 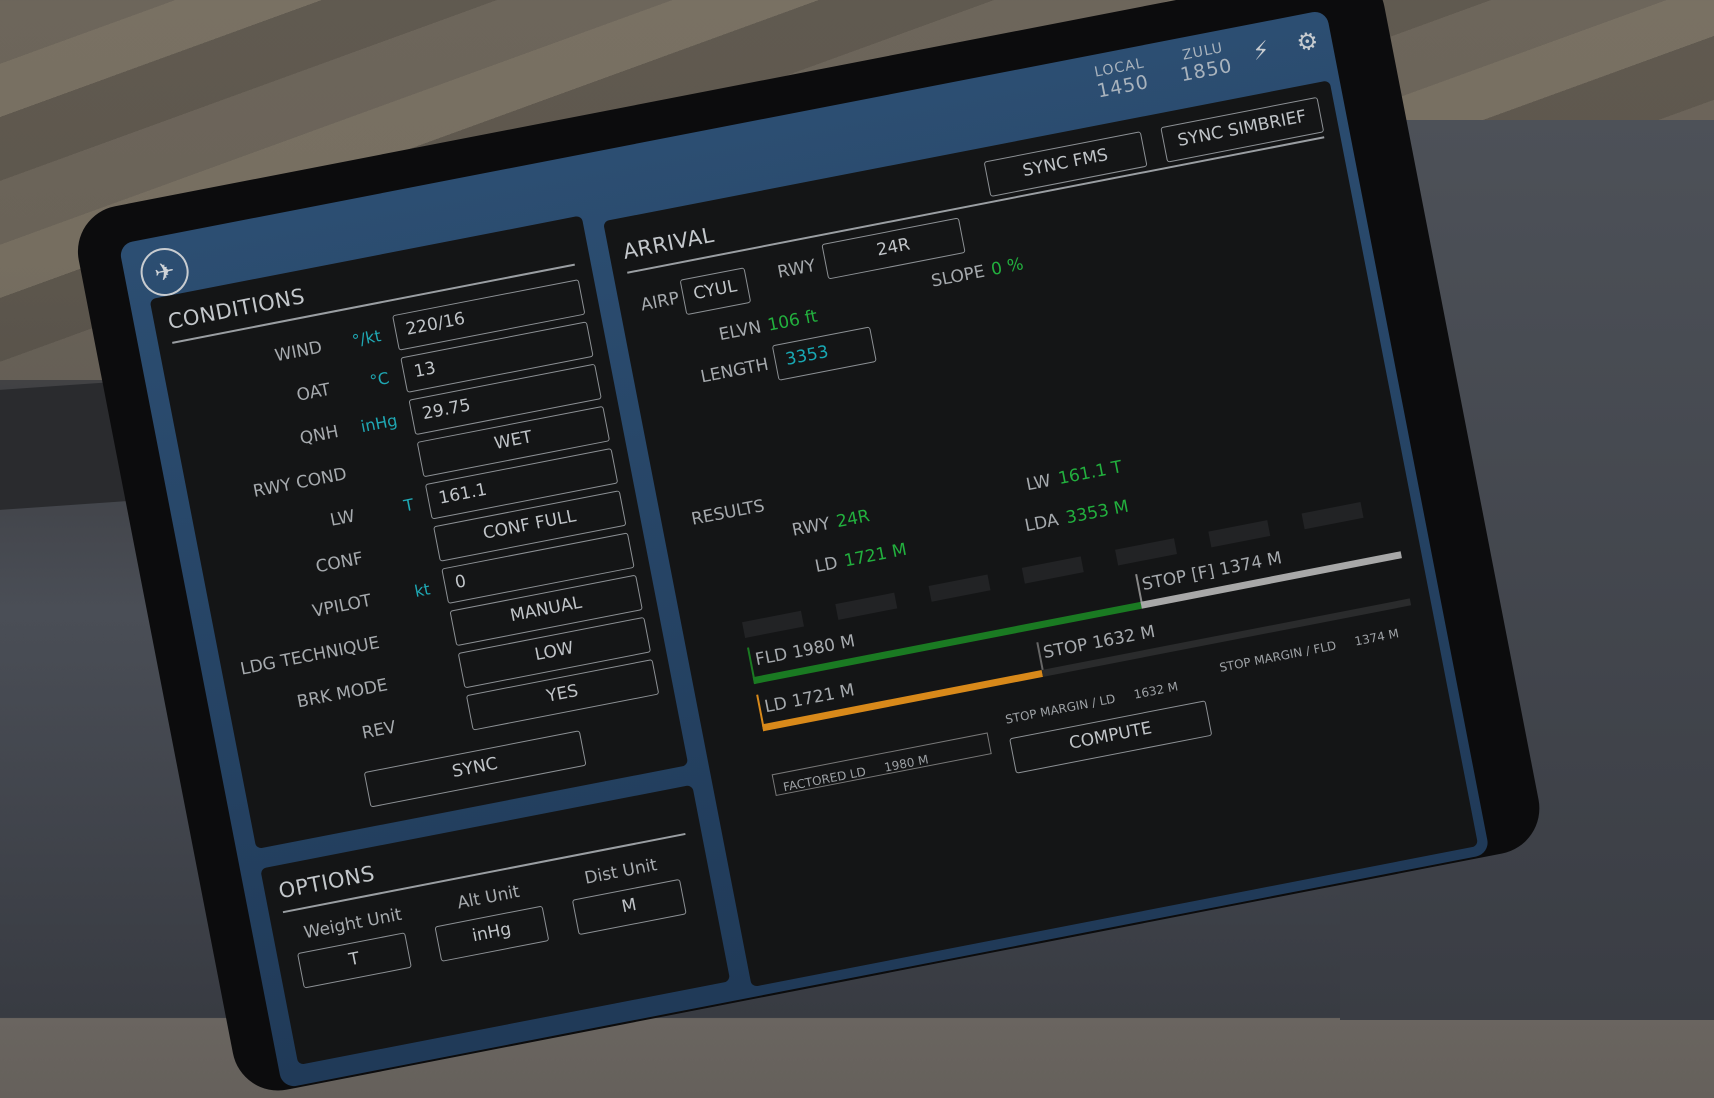 What do you see at coordinates (415, 669) in the screenshot?
I see `brk-mode-unit` at bounding box center [415, 669].